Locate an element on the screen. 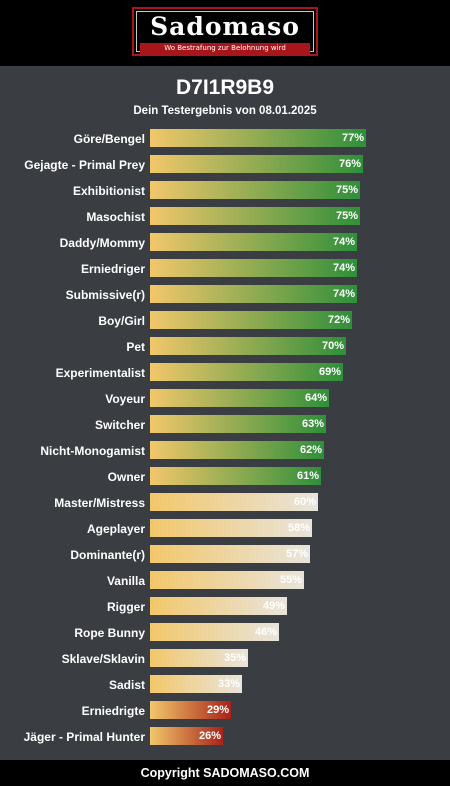  result-subtitle: Dein Testergebnis von 08.01.2025 is located at coordinates (225, 111).